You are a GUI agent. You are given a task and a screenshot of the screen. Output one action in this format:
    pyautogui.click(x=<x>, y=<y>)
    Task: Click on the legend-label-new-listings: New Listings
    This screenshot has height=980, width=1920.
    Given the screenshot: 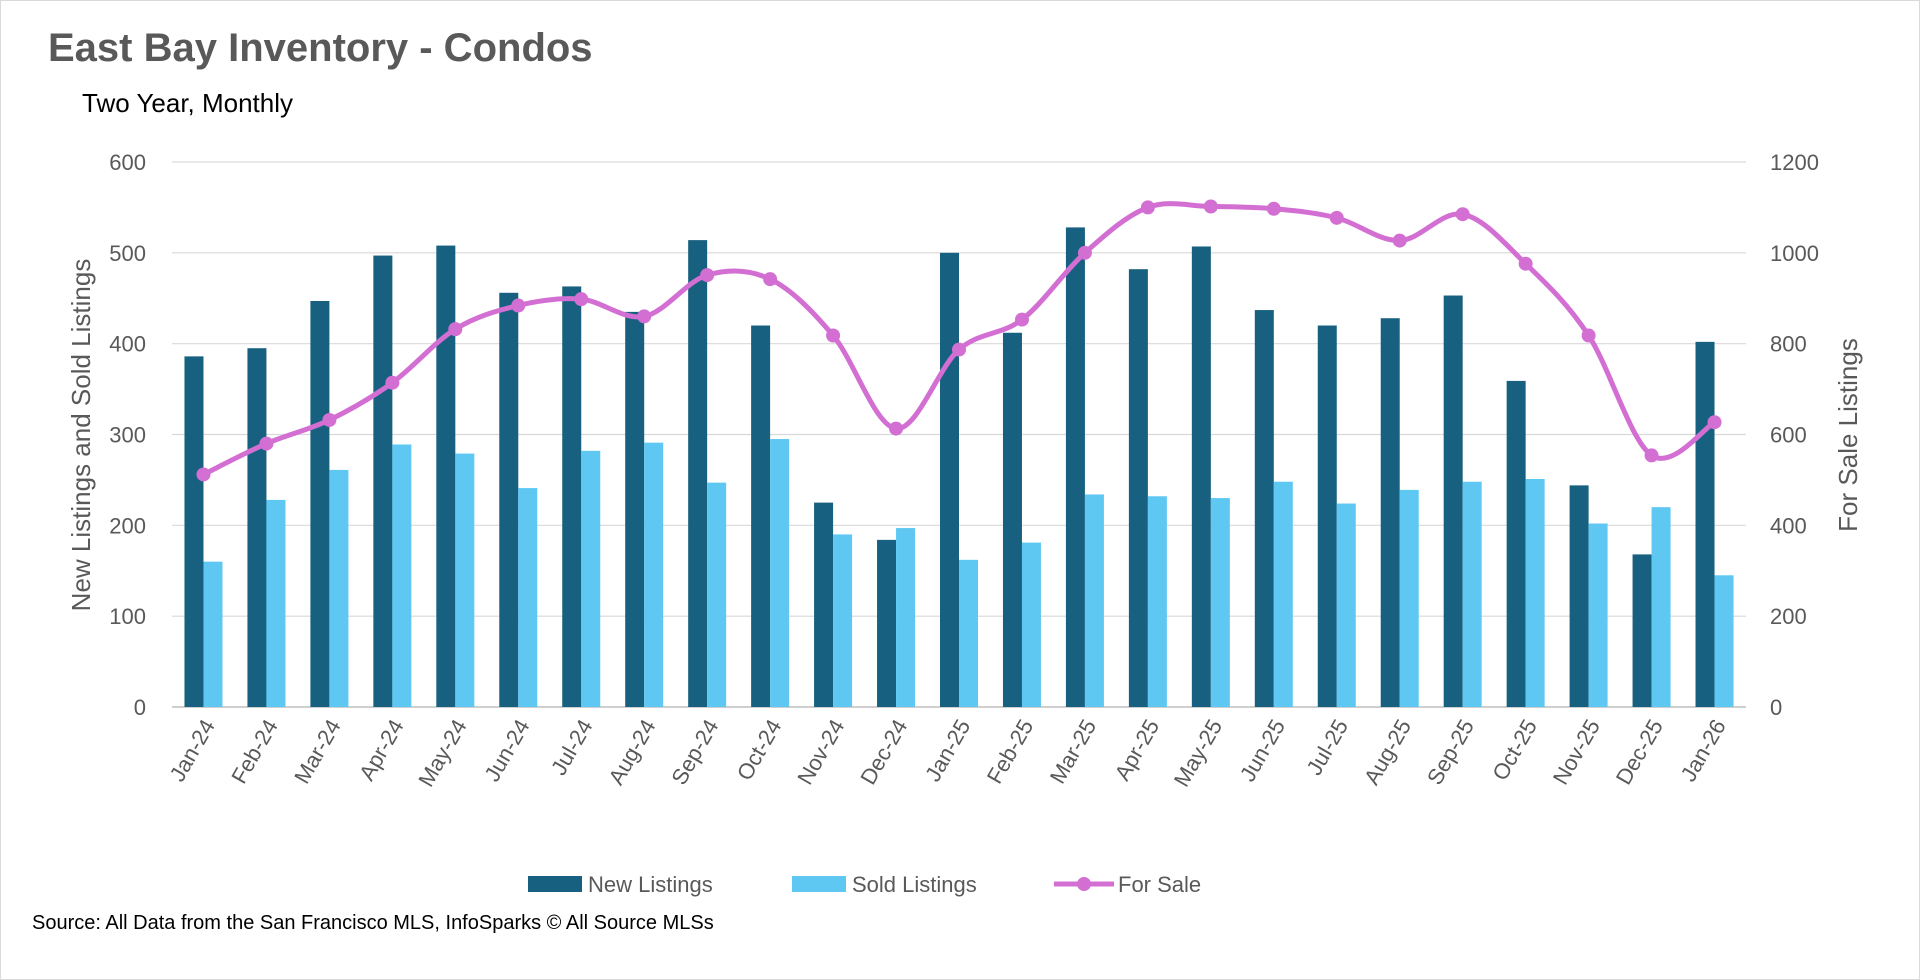 What is the action you would take?
    pyautogui.click(x=650, y=884)
    